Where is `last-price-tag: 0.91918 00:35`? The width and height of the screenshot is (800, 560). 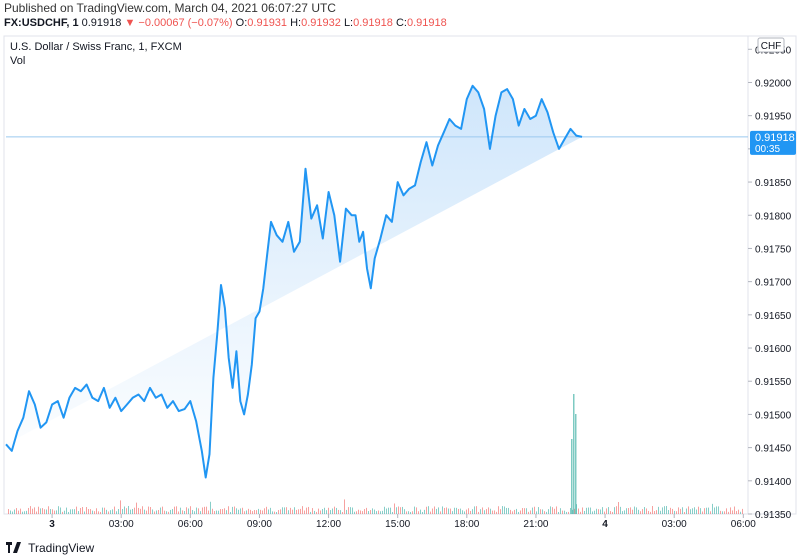
last-price-tag: 0.91918 00:35 is located at coordinates (773, 142).